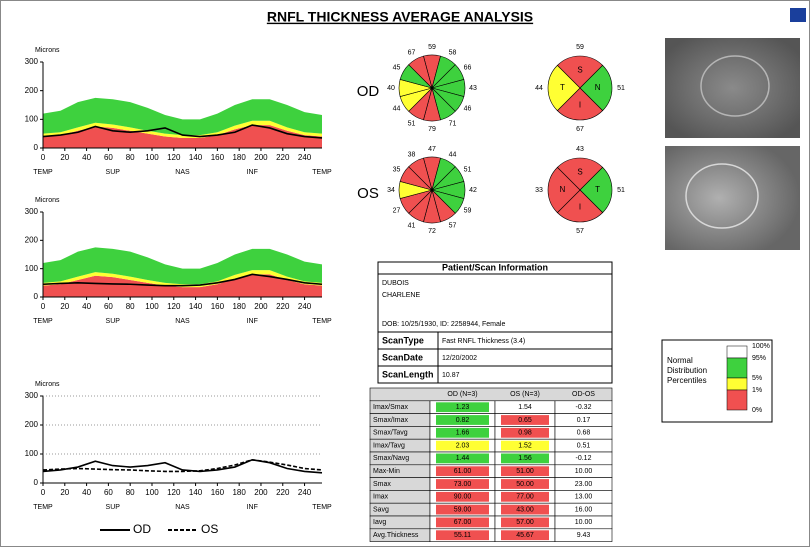  What do you see at coordinates (584, 535) in the screenshot?
I see `cell-value: 9.43` at bounding box center [584, 535].